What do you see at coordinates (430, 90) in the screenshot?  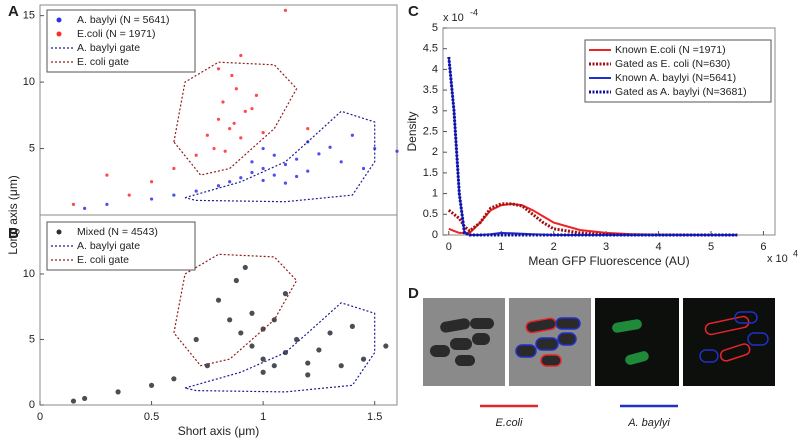 I see `y-tick-label: 3.5` at bounding box center [430, 90].